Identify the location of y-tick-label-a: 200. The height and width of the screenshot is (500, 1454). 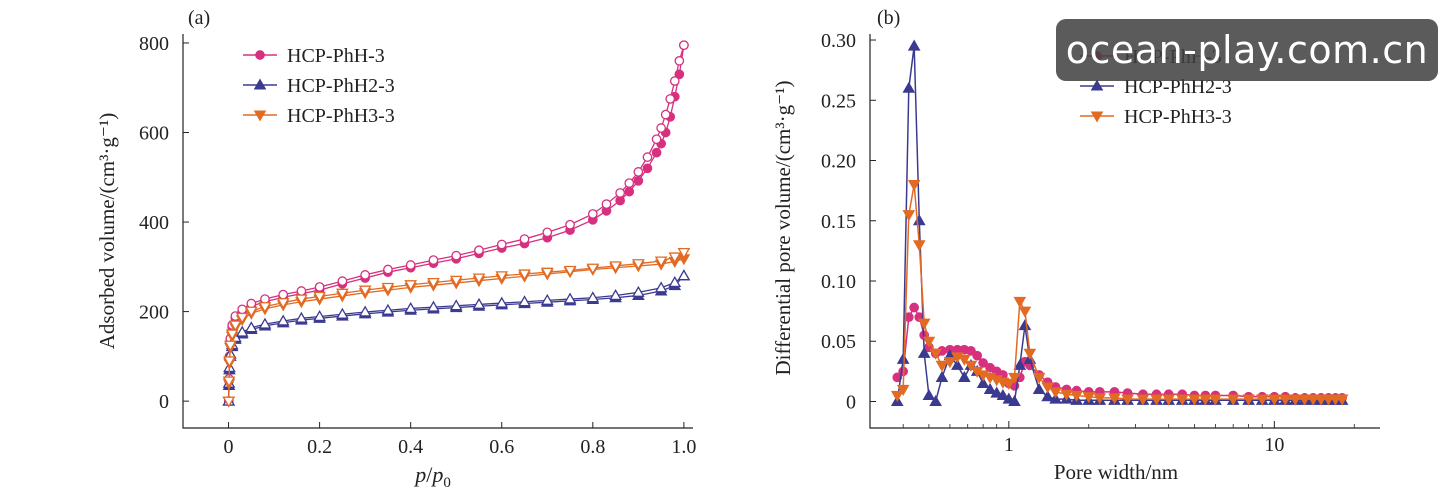
(154, 313).